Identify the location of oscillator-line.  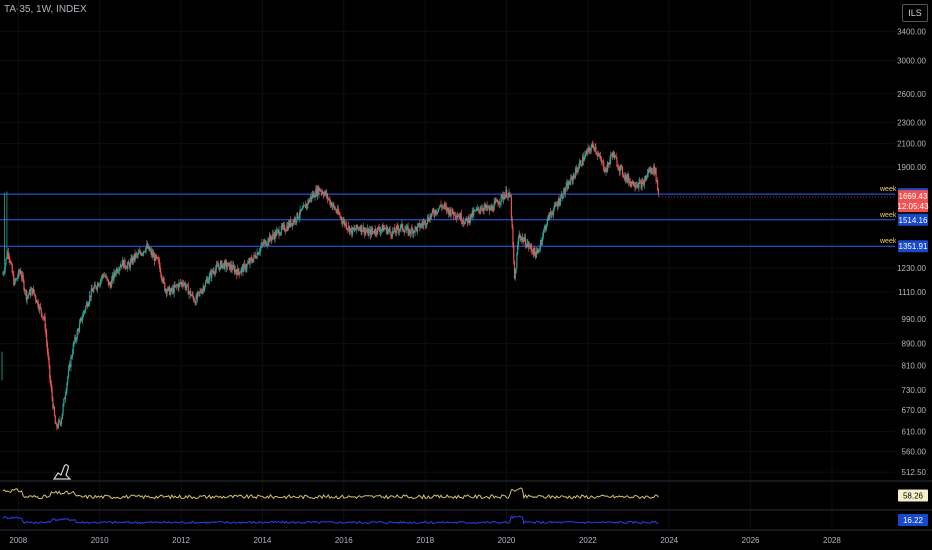
(330, 493).